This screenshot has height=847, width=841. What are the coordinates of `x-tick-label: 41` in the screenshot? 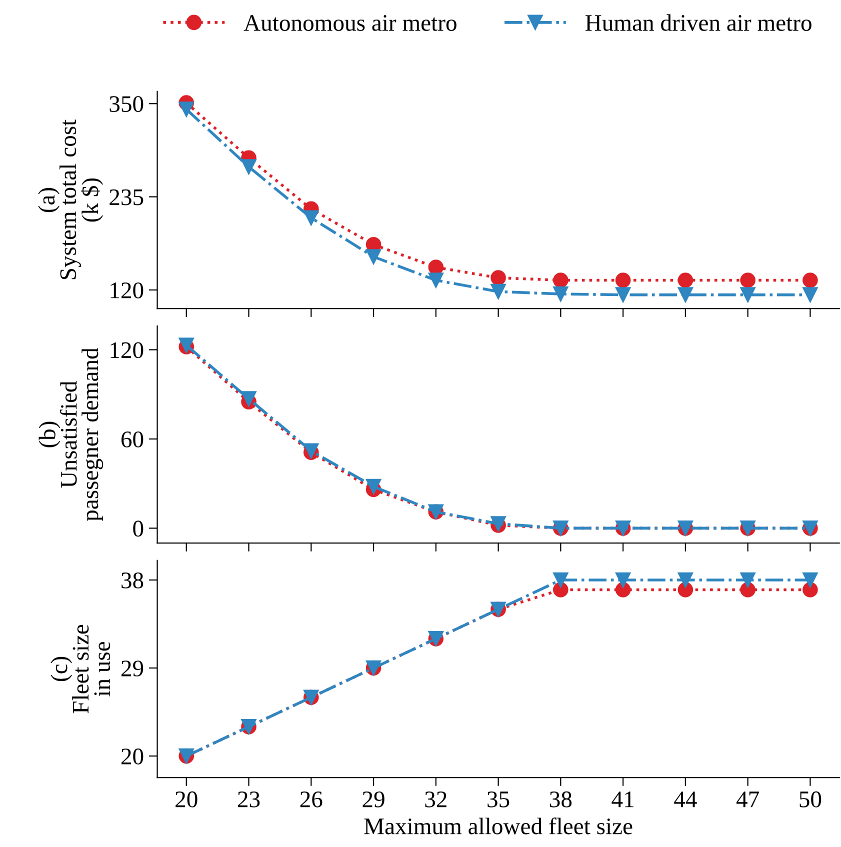 It's located at (623, 800).